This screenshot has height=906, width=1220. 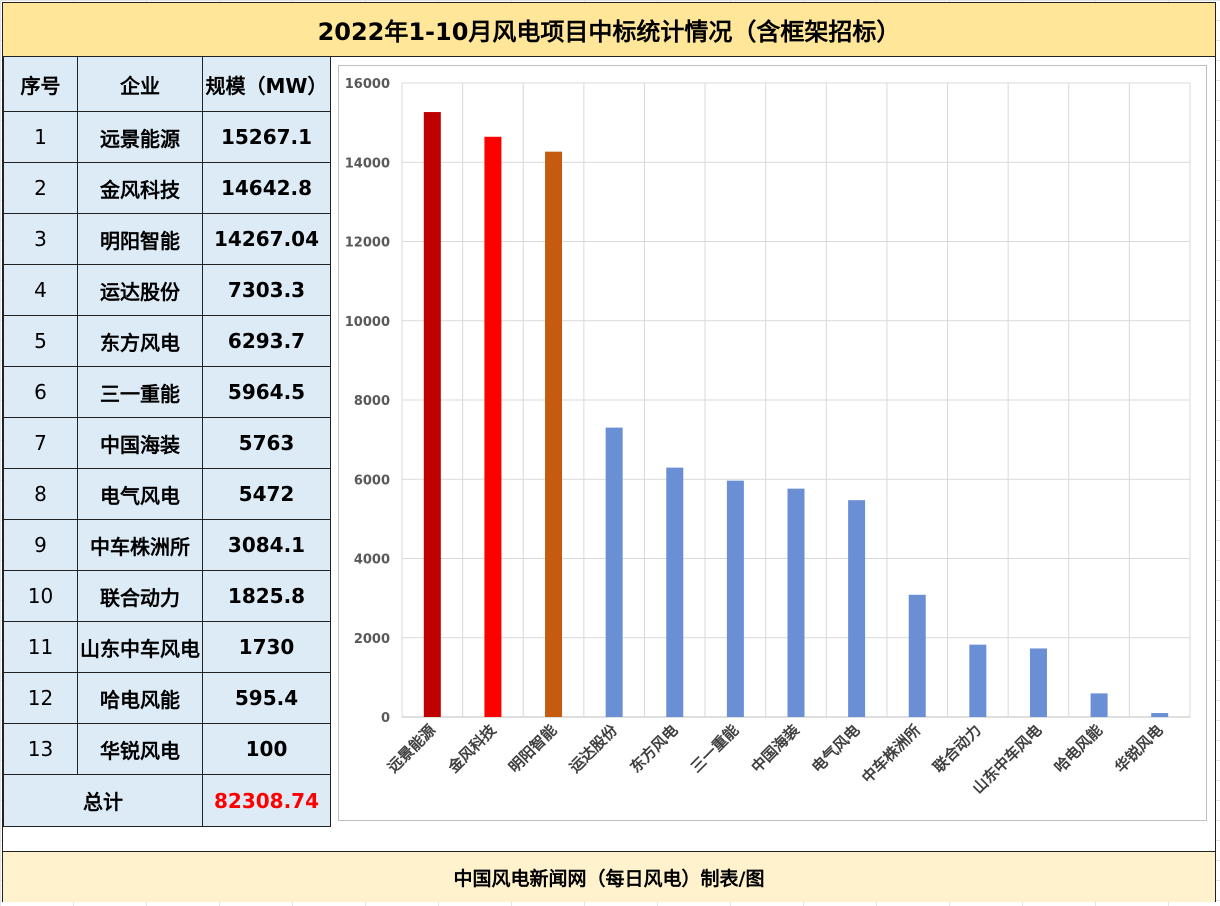 I want to click on row-no: 2, so click(x=40, y=188).